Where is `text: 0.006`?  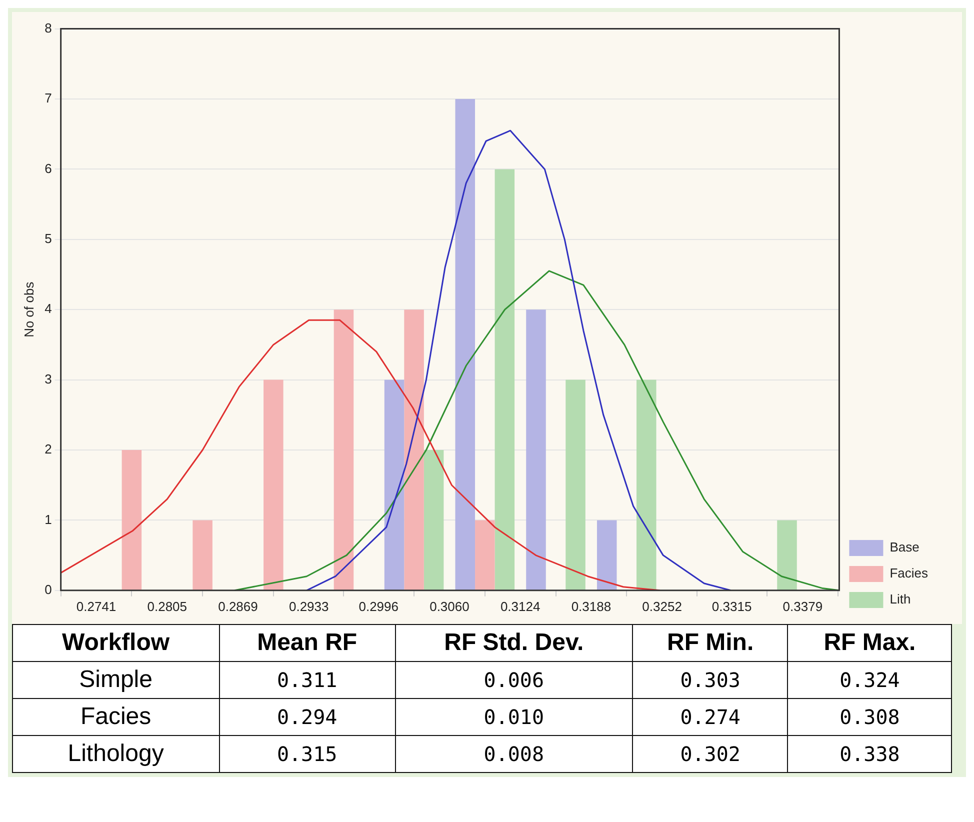 text: 0.006 is located at coordinates (514, 680).